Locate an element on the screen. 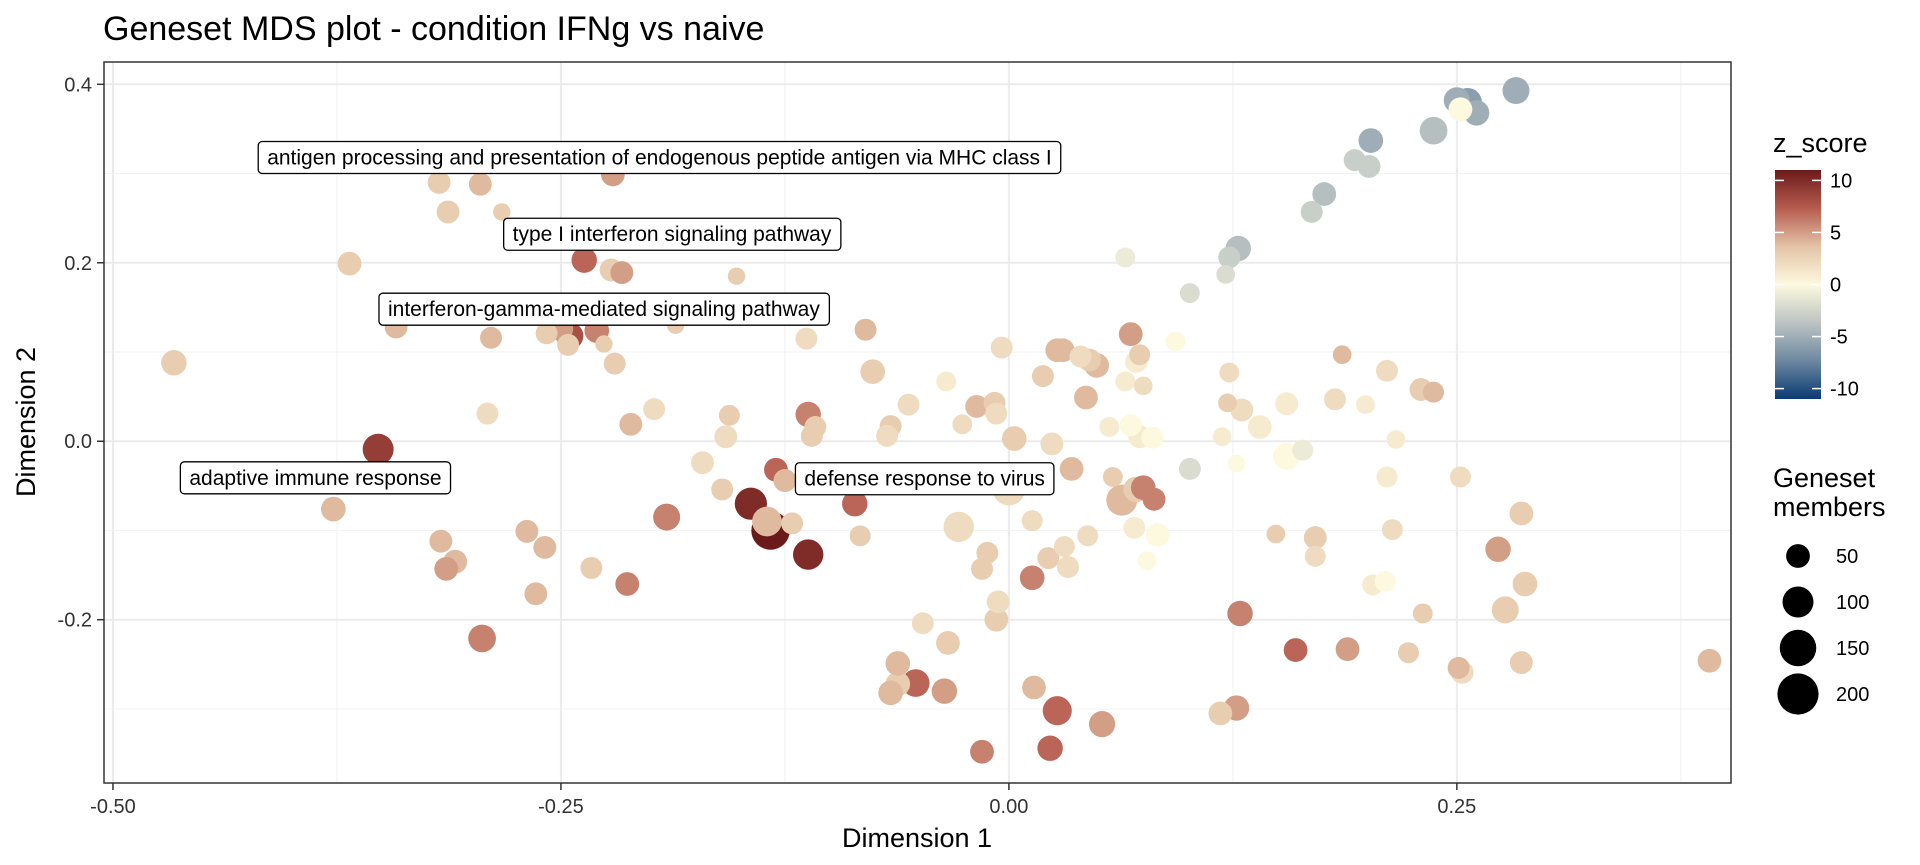 This screenshot has width=1920, height=865. size-legend-items: 50 100 150 200 is located at coordinates (1823, 629).